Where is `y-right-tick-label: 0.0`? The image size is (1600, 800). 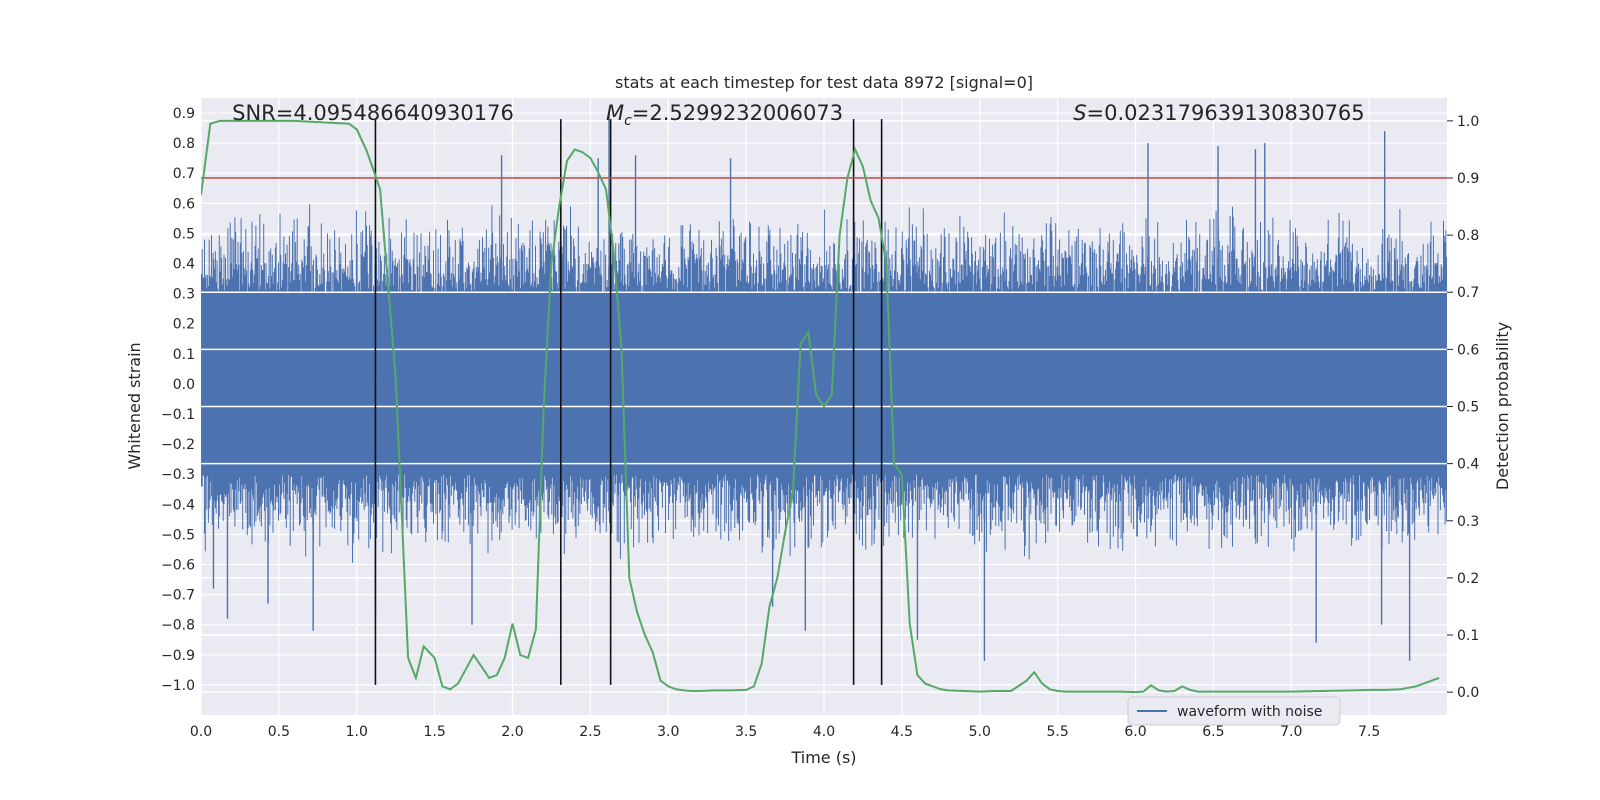 y-right-tick-label: 0.0 is located at coordinates (1468, 693).